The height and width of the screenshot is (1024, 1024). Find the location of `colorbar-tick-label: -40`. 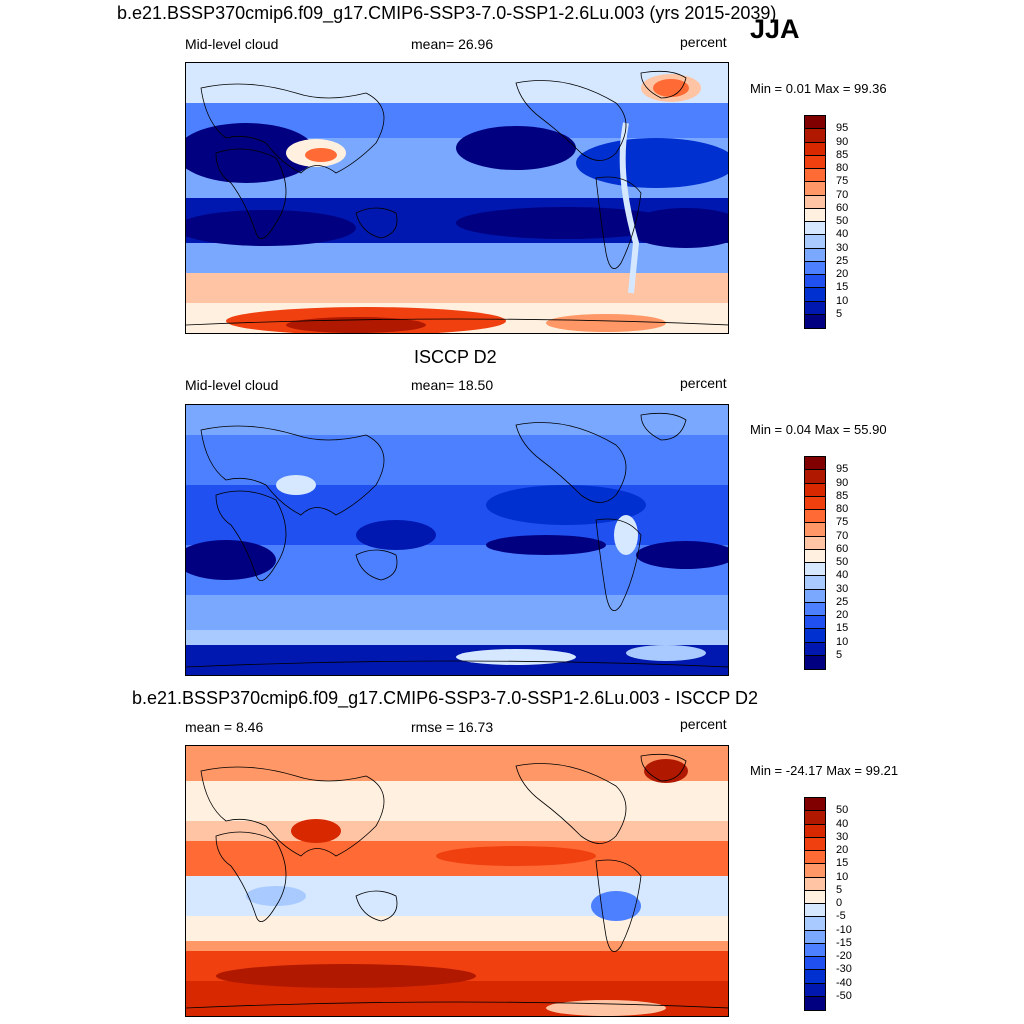

colorbar-tick-label: -40 is located at coordinates (844, 982).